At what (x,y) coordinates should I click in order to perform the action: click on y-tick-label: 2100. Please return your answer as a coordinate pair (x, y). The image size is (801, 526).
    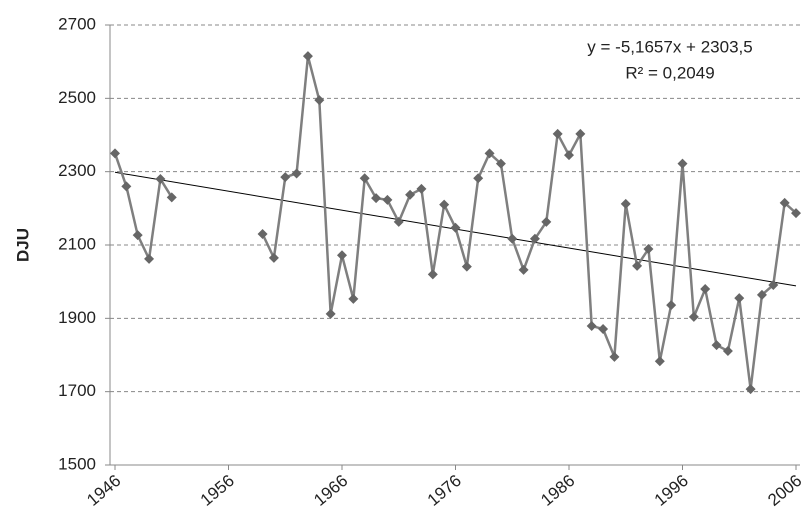
    Looking at the image, I should click on (77, 243).